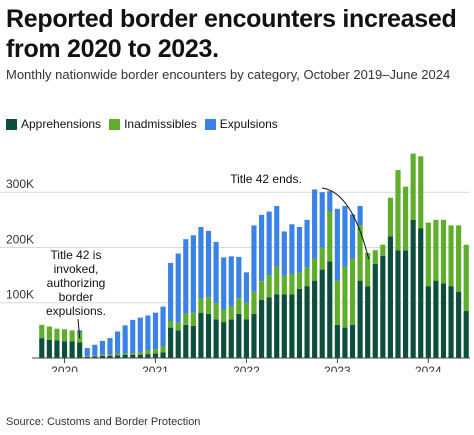 The width and height of the screenshot is (474, 435). I want to click on annotation-title42-invoked-line-2: authorizing, so click(76, 283).